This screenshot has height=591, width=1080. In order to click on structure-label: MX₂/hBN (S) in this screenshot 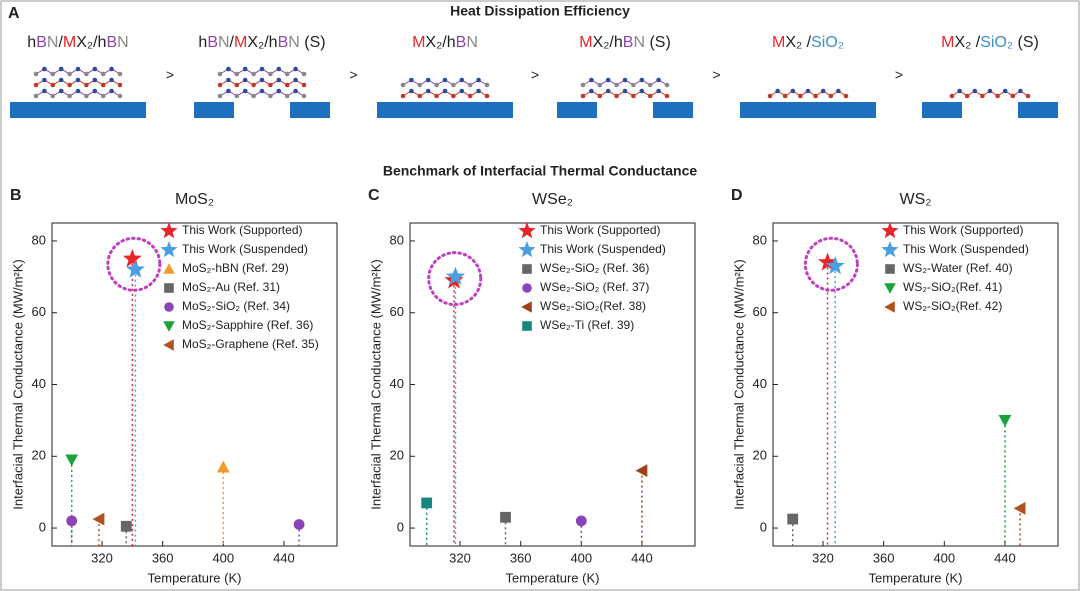, I will do `click(625, 42)`.